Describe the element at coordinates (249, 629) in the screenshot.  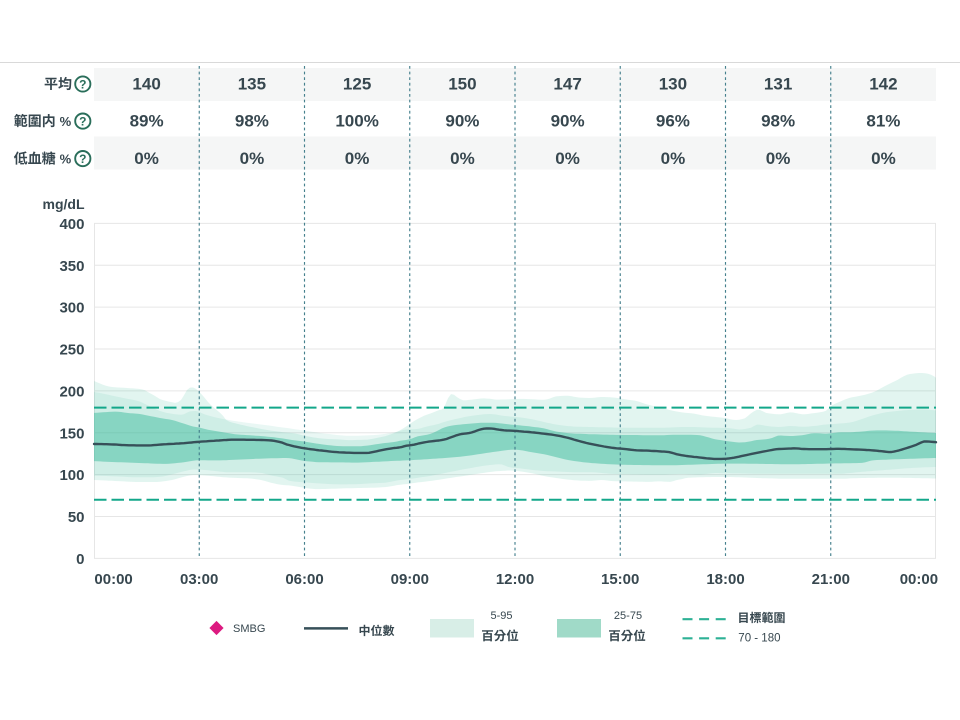
I see `svg-text: SMBG` at that location.